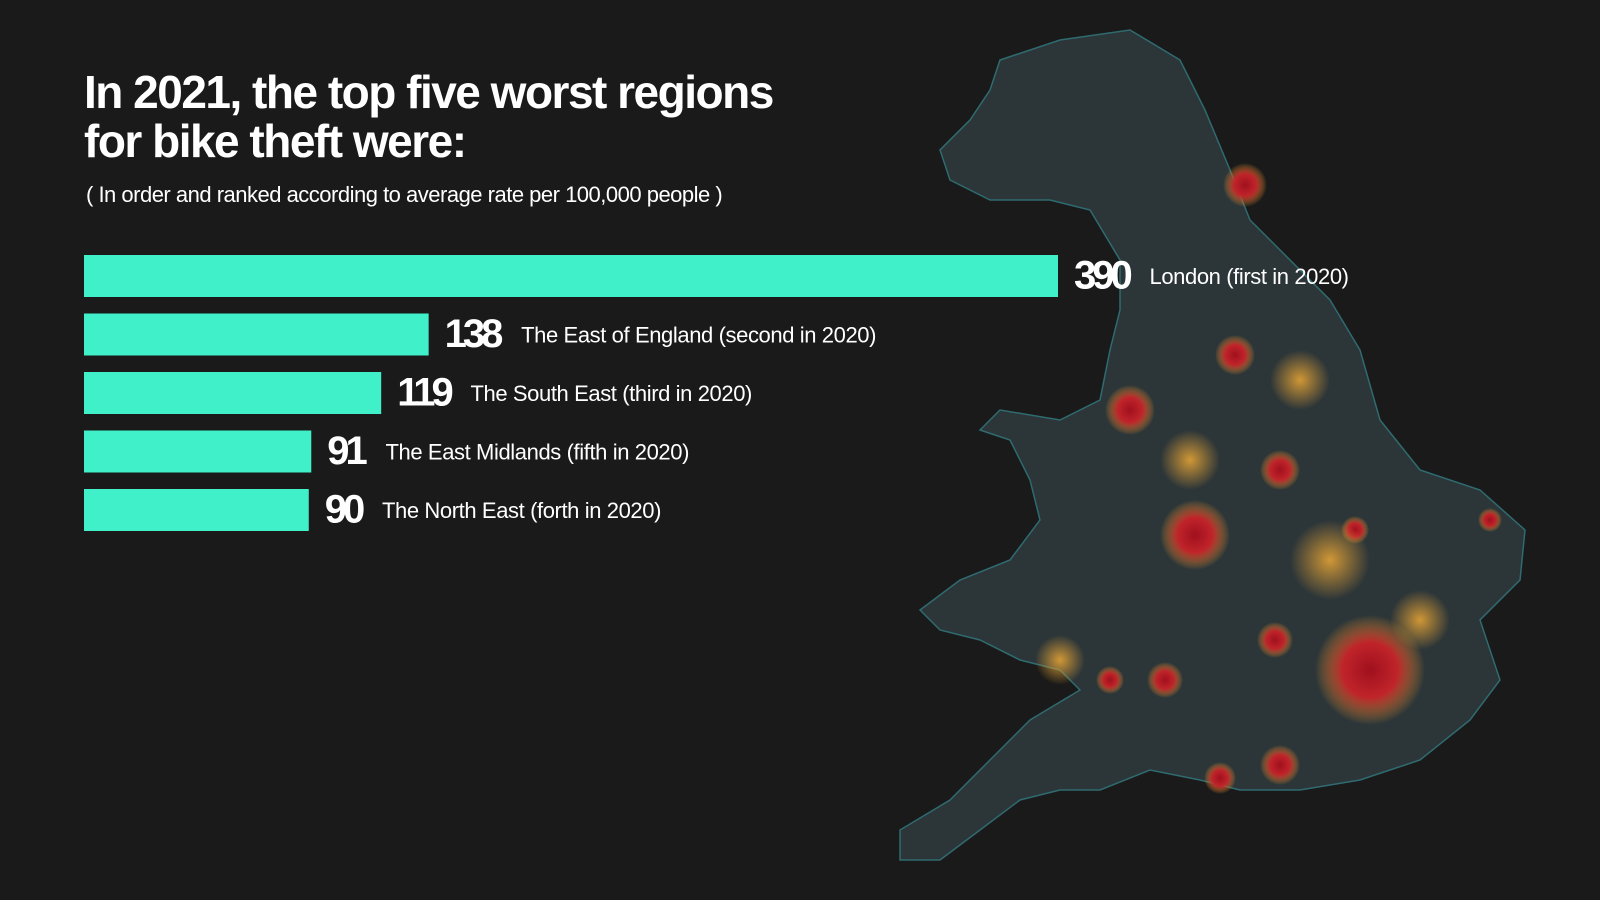  I want to click on value-label: 138, so click(474, 334).